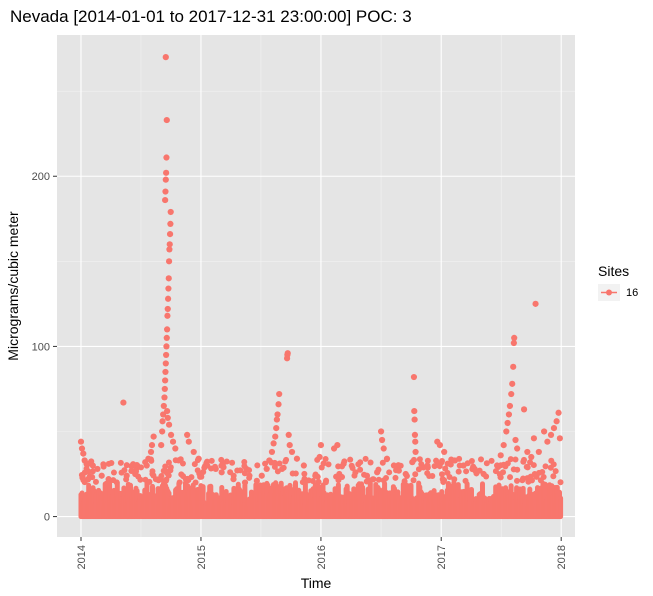 This screenshot has height=596, width=653. I want to click on x-tick-label: 2016, so click(322, 557).